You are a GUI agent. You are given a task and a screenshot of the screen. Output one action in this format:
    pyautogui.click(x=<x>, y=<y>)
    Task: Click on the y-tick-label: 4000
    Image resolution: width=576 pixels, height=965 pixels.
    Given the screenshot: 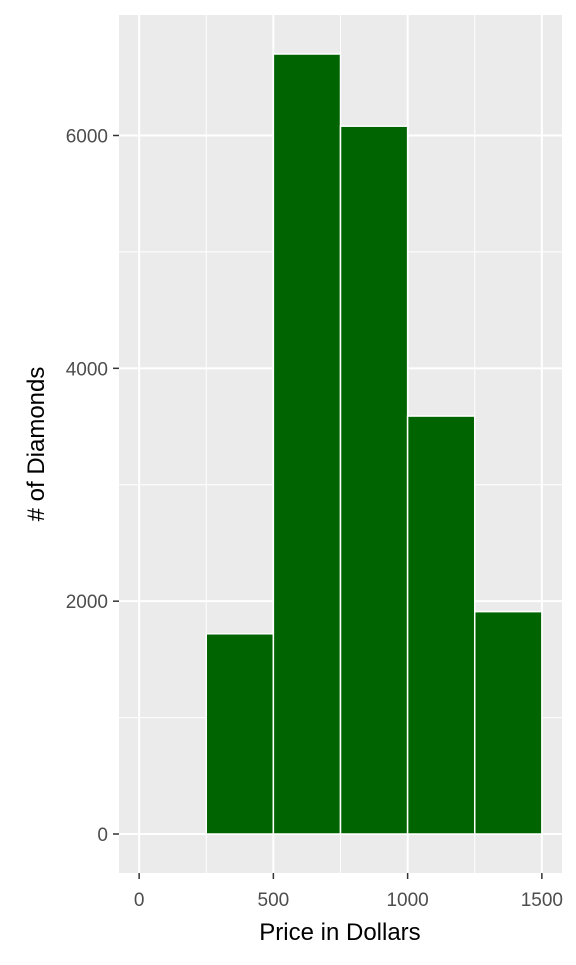 What is the action you would take?
    pyautogui.click(x=87, y=369)
    